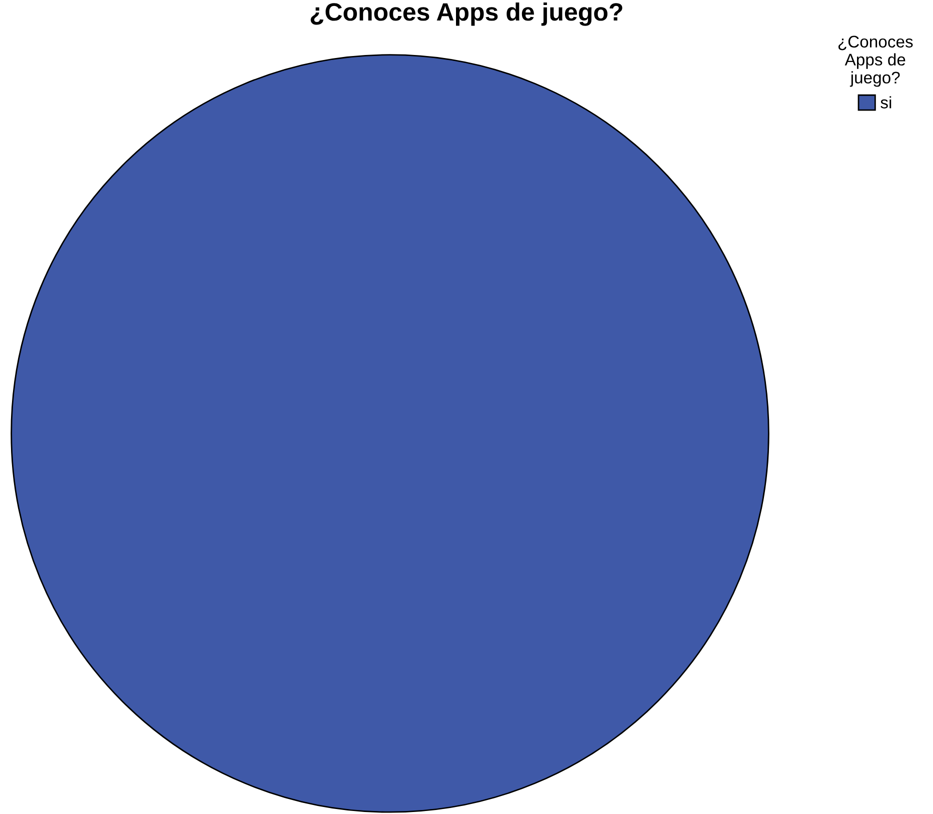 Image resolution: width=933 pixels, height=814 pixels. What do you see at coordinates (886, 102) in the screenshot?
I see `legend-label: si` at bounding box center [886, 102].